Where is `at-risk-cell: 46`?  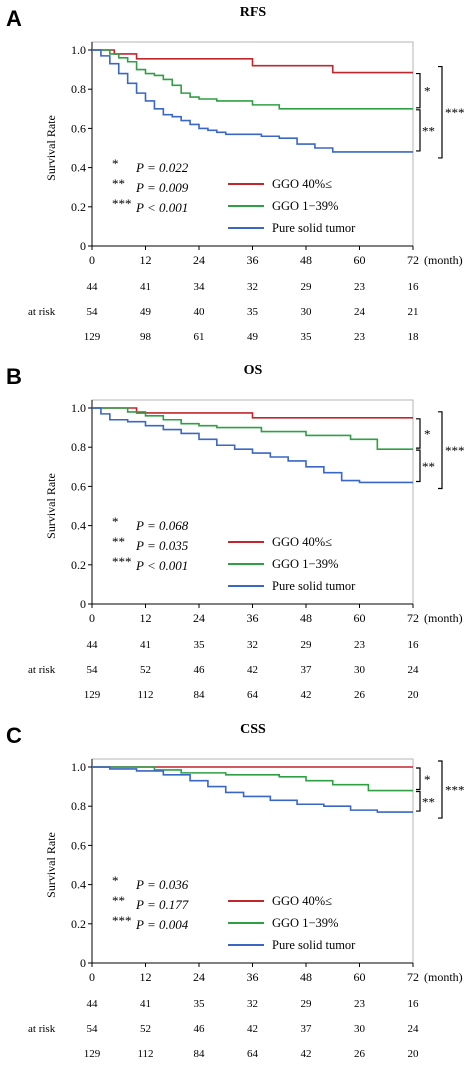 at-risk-cell: 46 is located at coordinates (200, 1029).